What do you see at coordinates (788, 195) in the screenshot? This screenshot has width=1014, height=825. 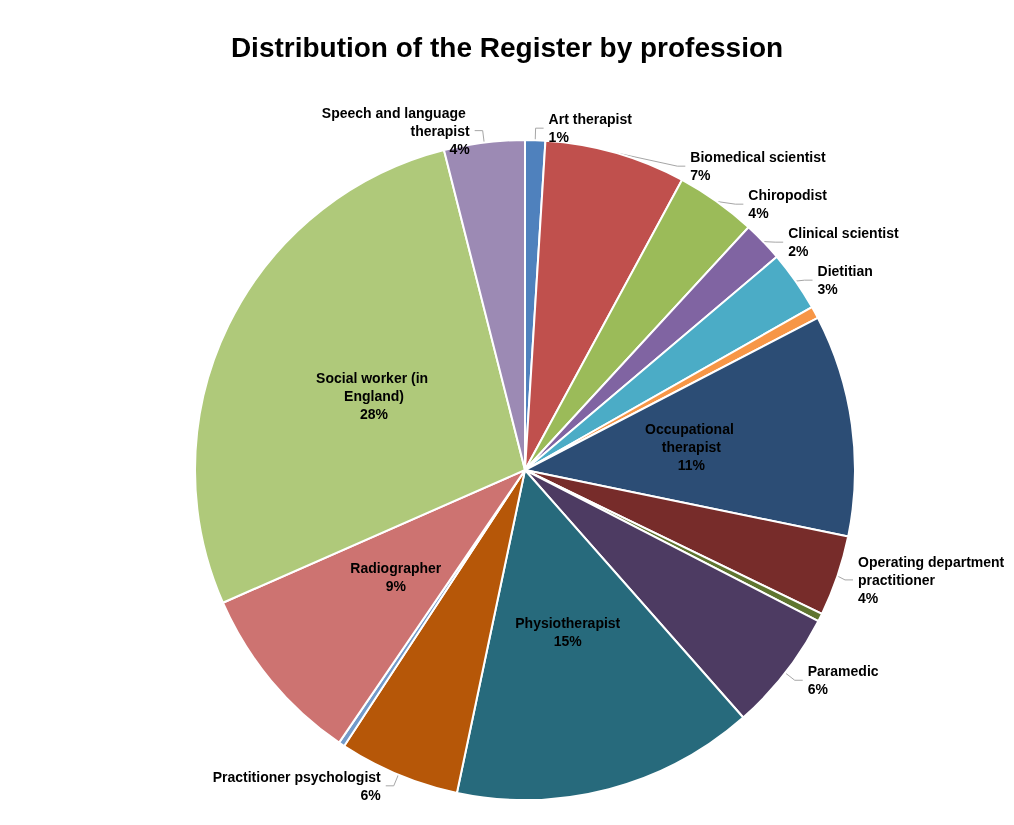 I see `slice-label: Chiropodist` at bounding box center [788, 195].